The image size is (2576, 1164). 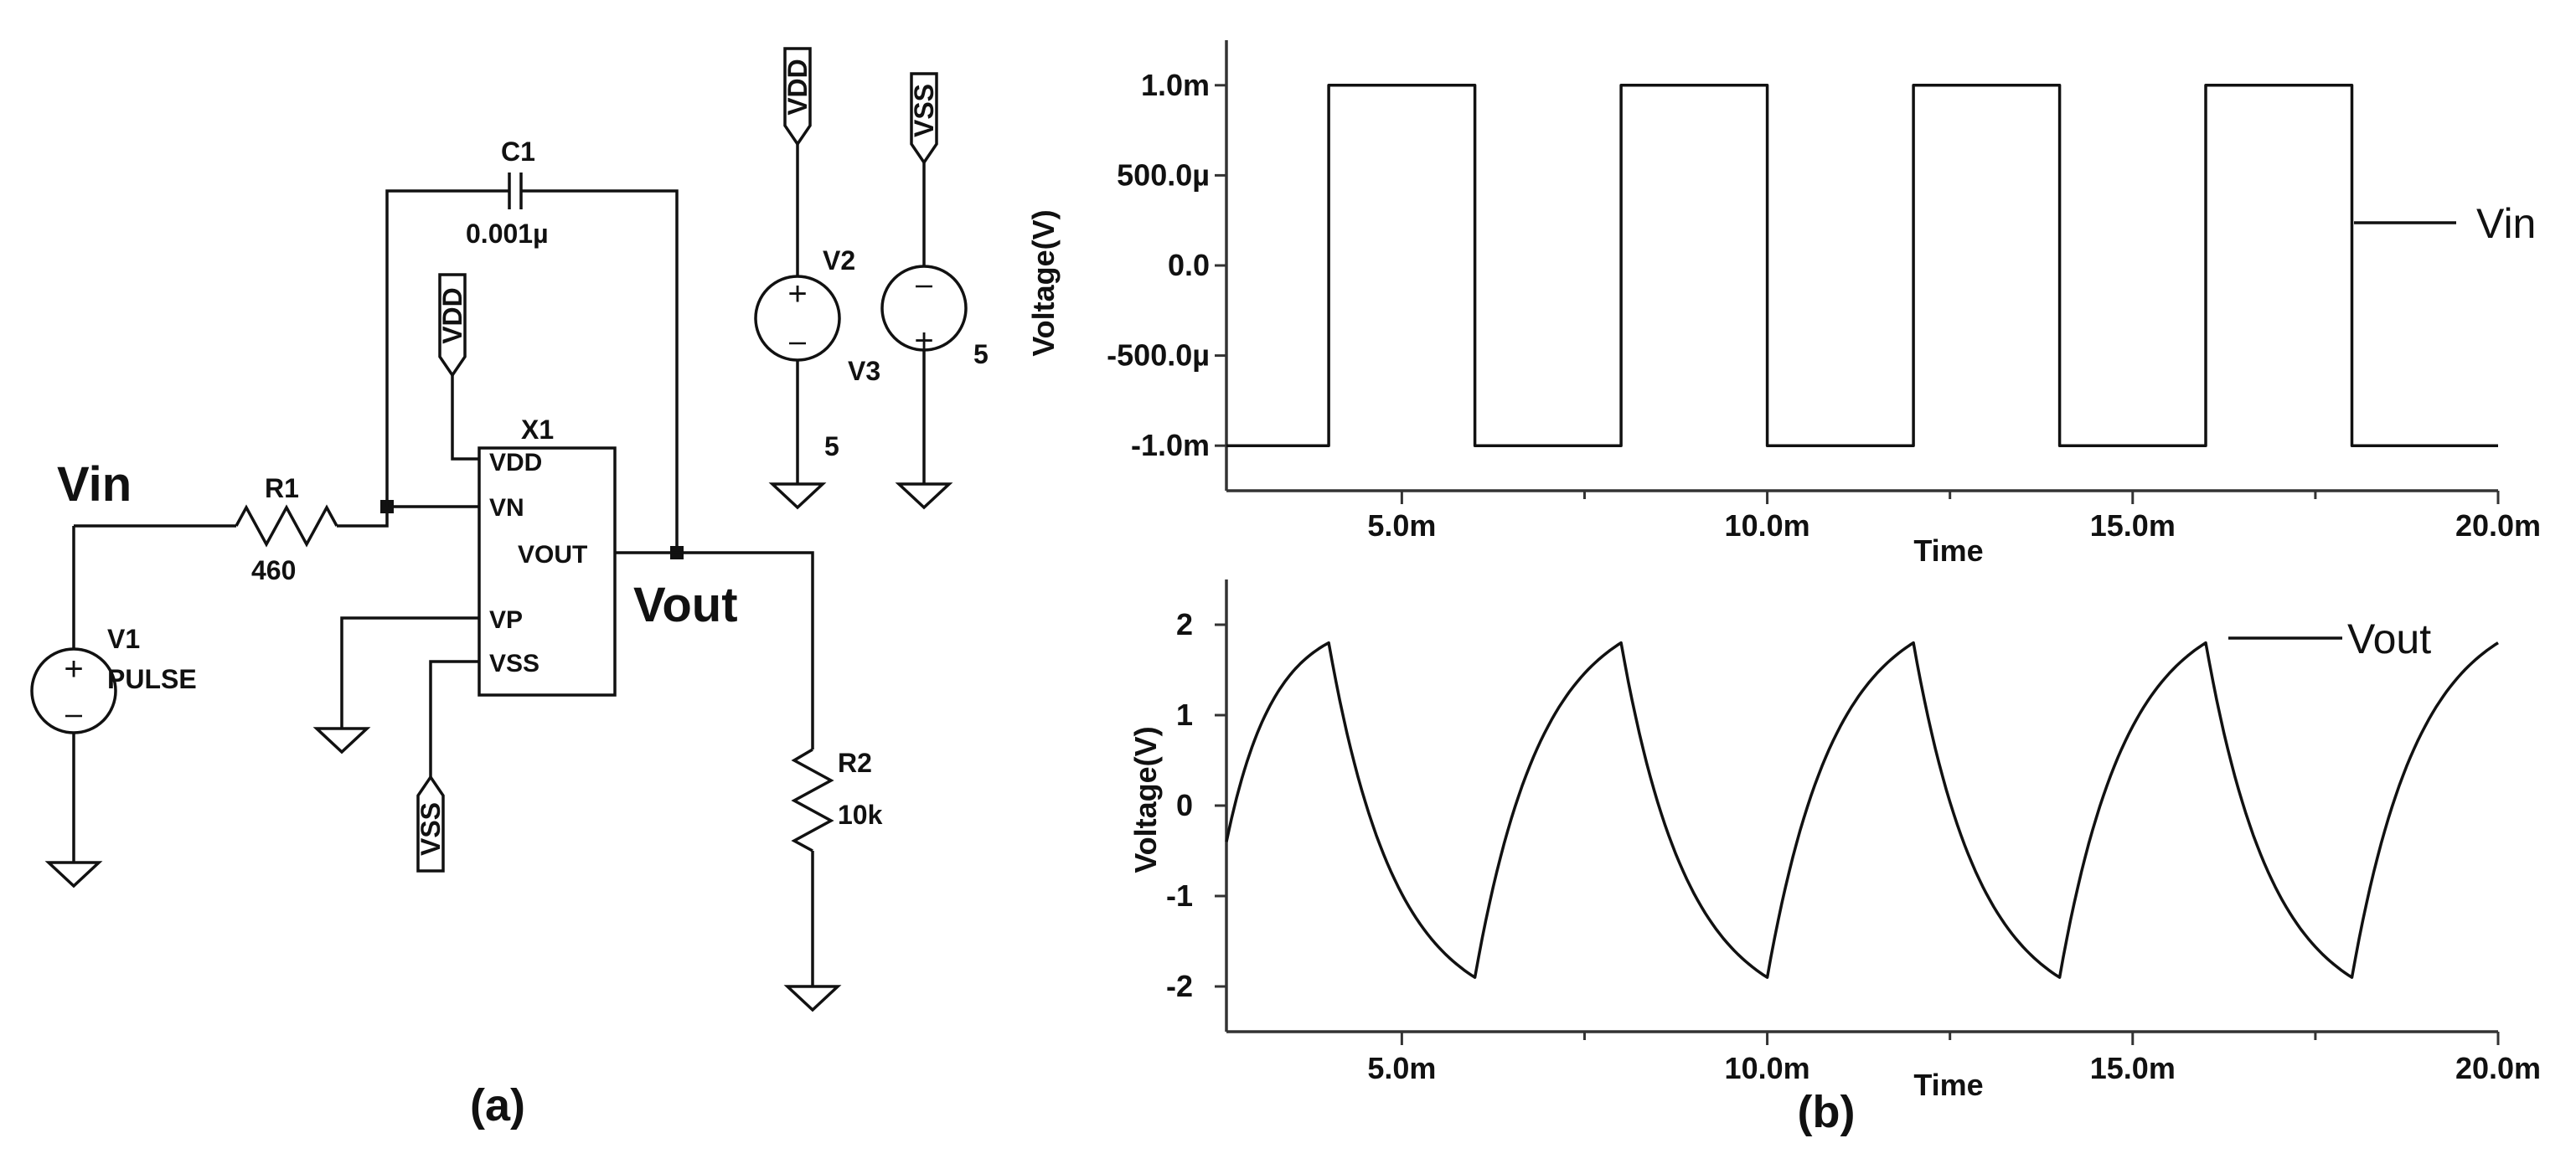 What do you see at coordinates (1170, 445) in the screenshot?
I see `vin-y-tick-label: -1.0m` at bounding box center [1170, 445].